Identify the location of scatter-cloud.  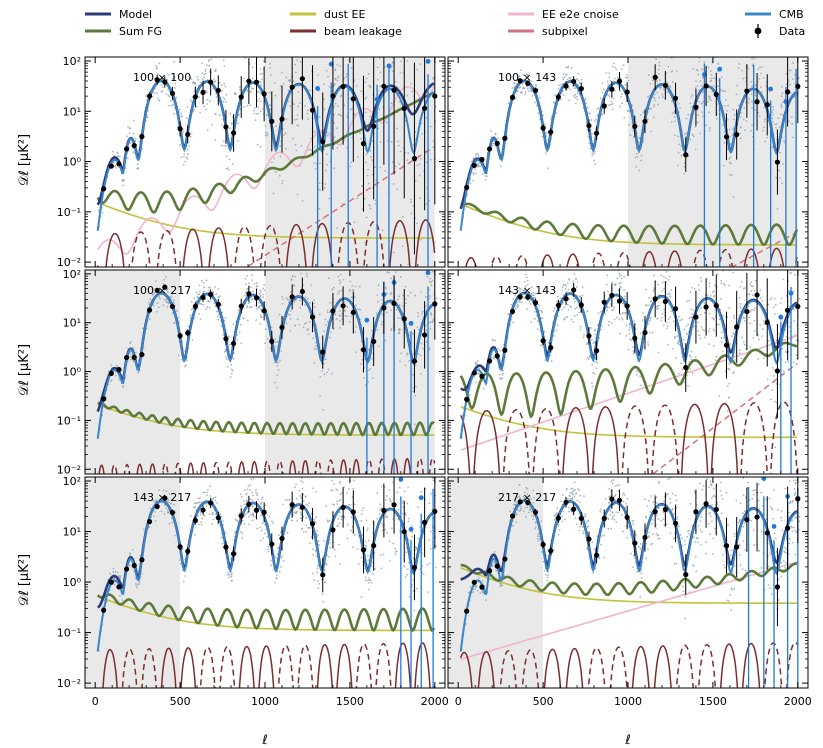
(630, 359).